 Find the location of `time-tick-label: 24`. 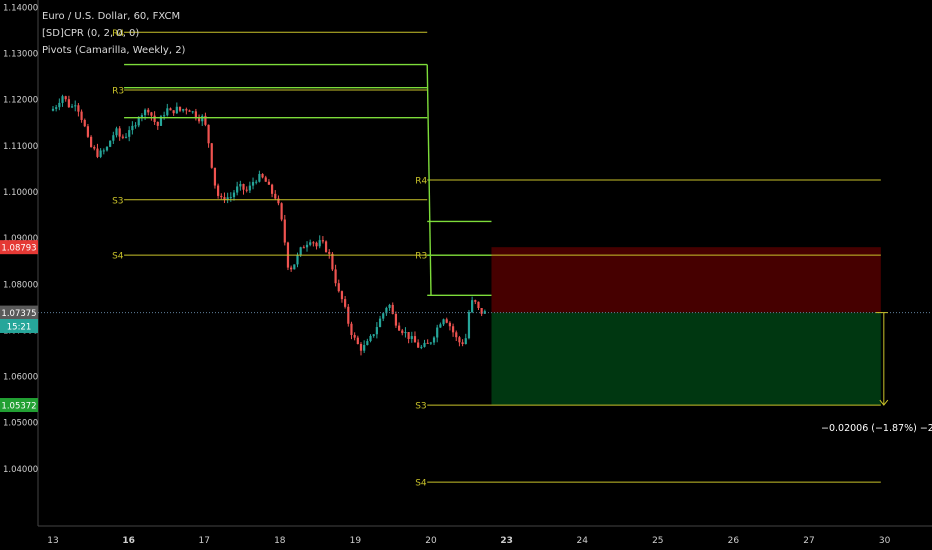

time-tick-label: 24 is located at coordinates (582, 541).